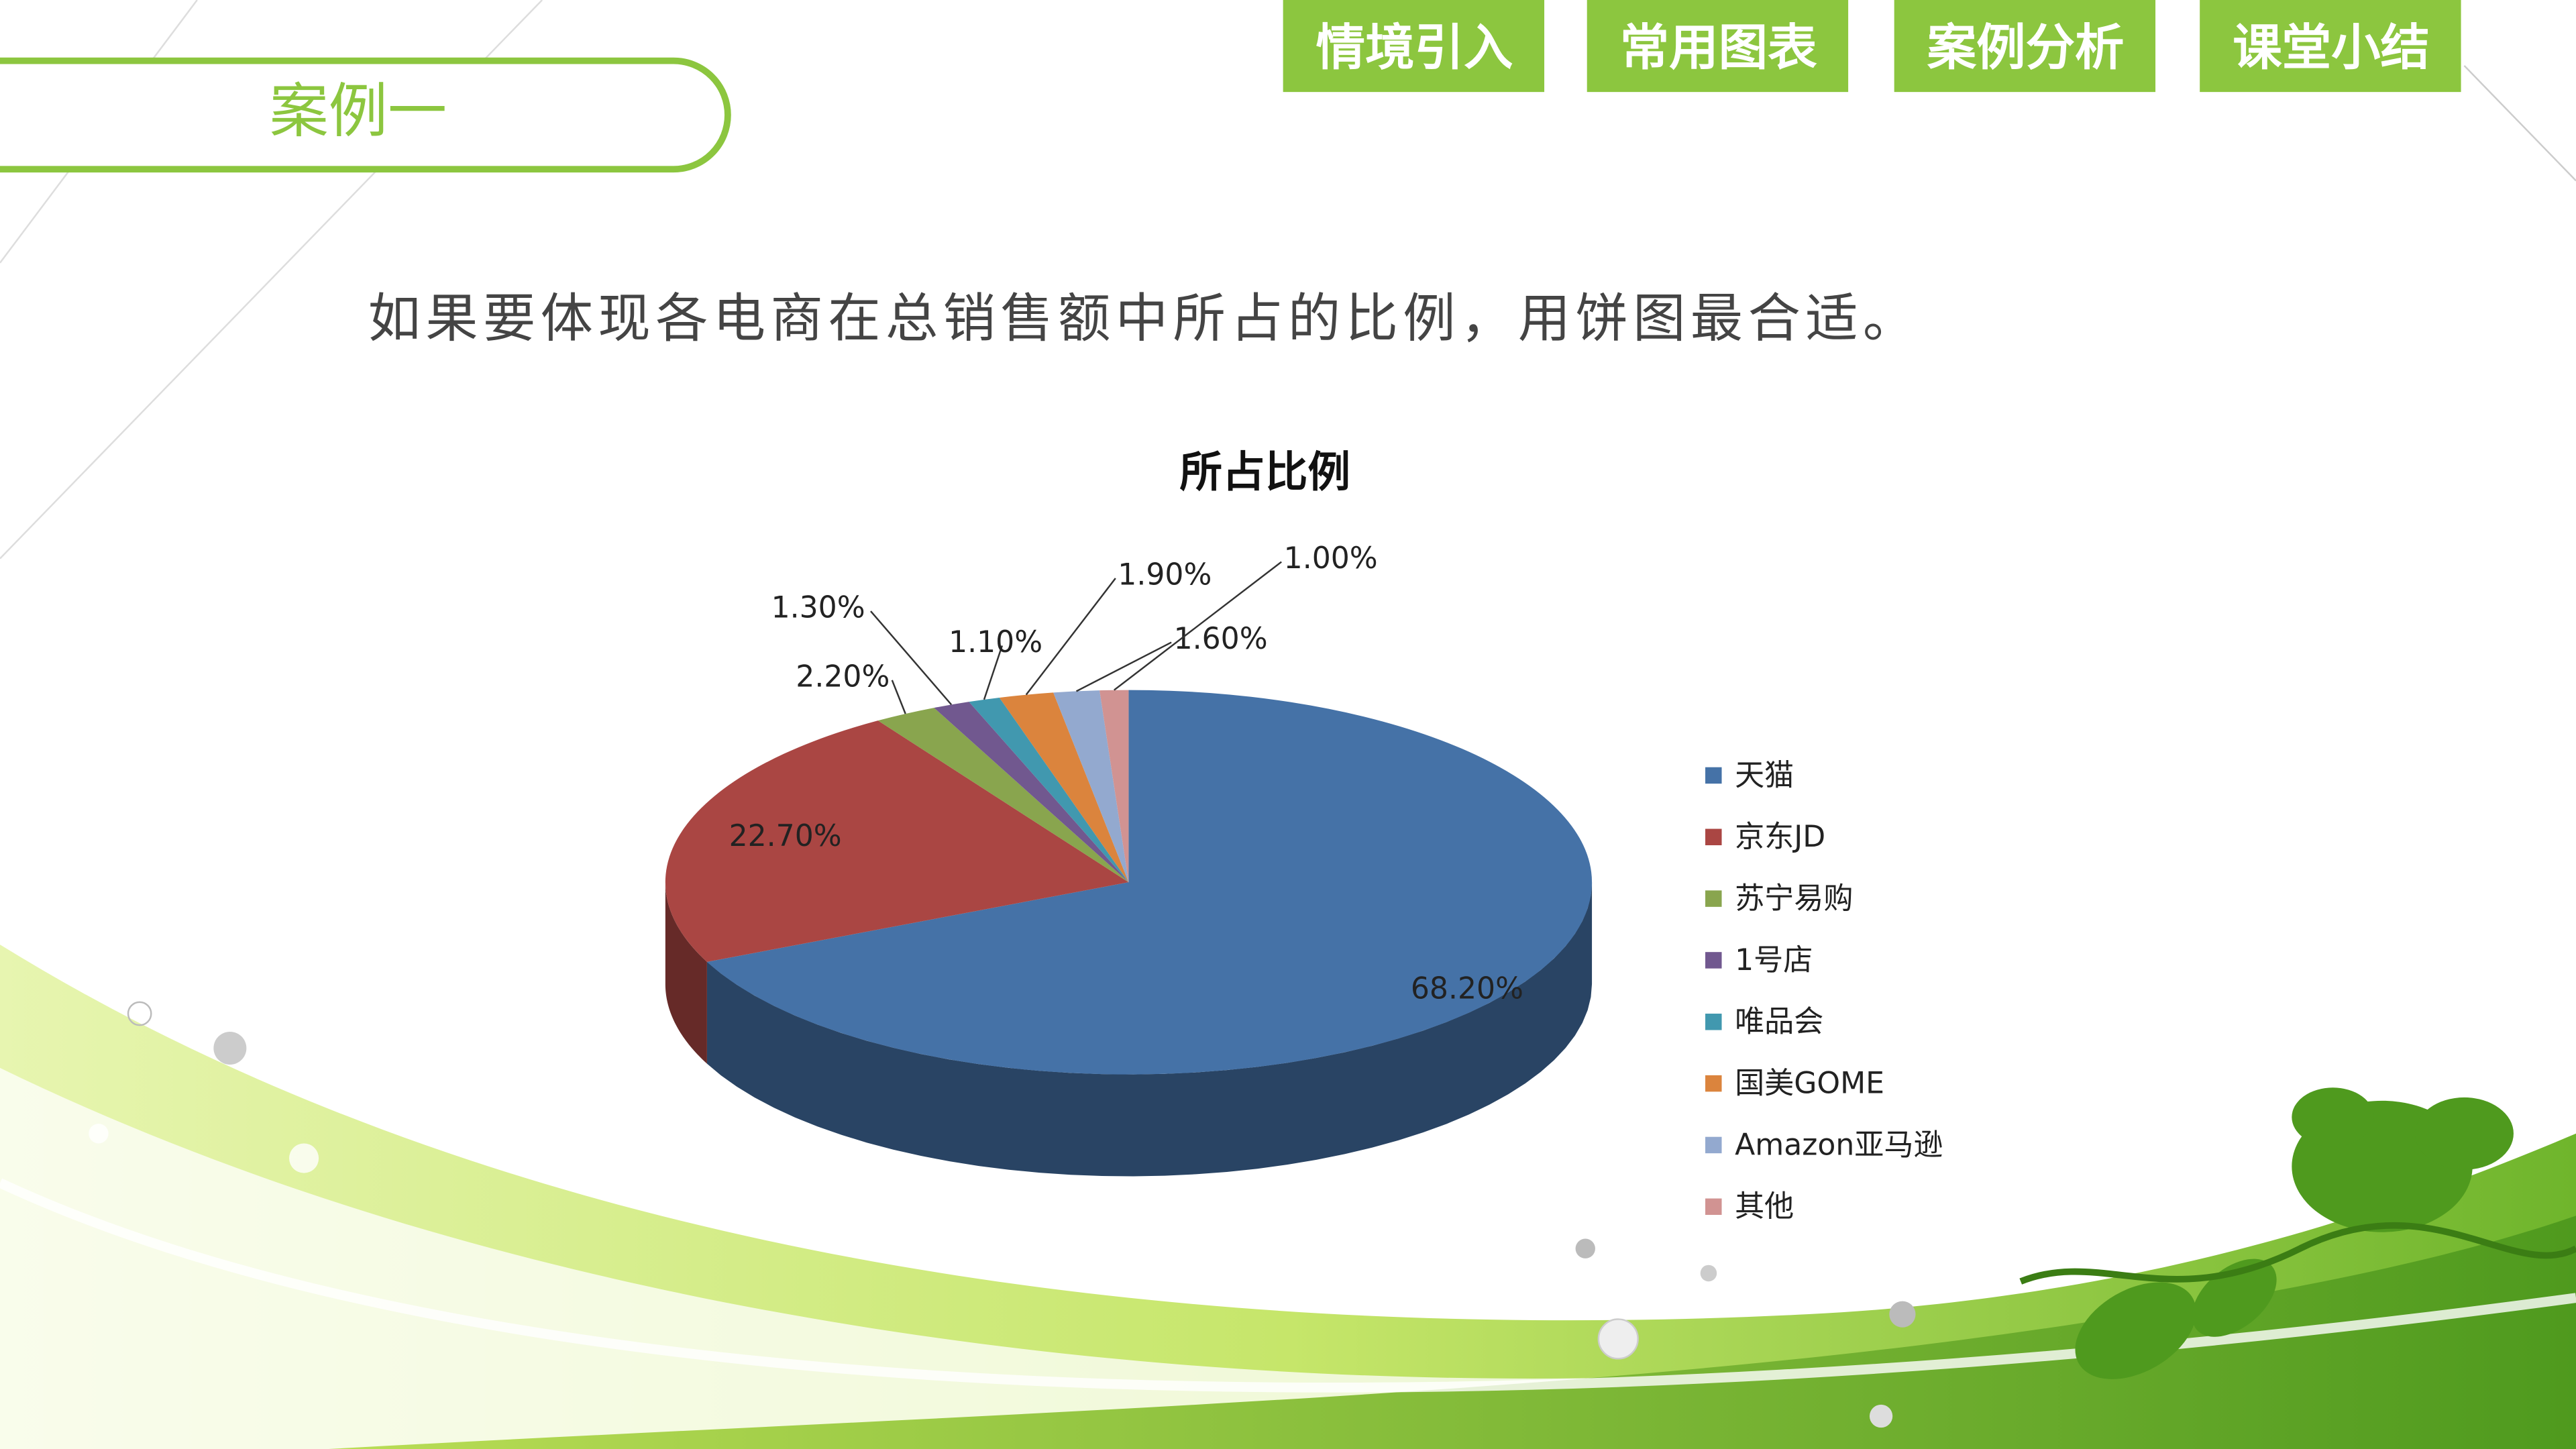 This screenshot has height=1449, width=2576. What do you see at coordinates (1839, 1145) in the screenshot?
I see `legend-label: Amazon亚马逊` at bounding box center [1839, 1145].